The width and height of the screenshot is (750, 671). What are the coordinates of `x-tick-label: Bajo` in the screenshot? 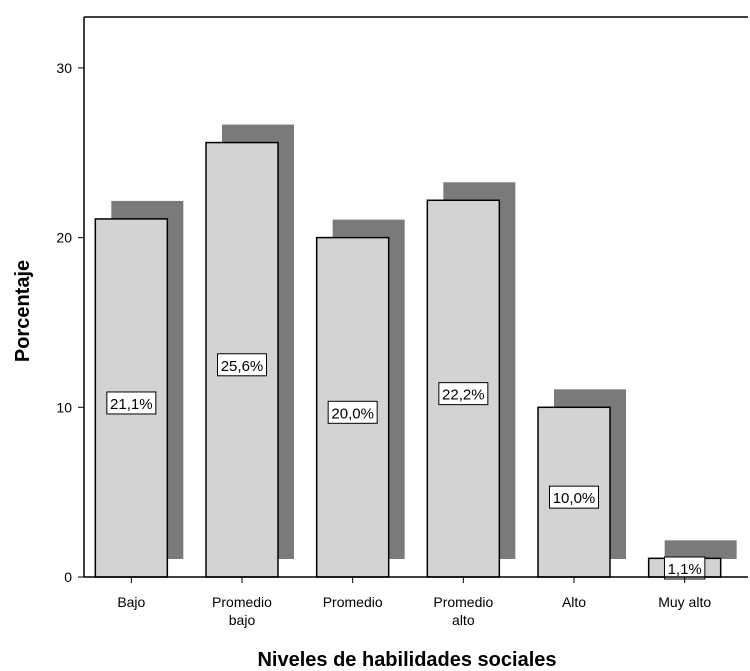 It's located at (131, 602).